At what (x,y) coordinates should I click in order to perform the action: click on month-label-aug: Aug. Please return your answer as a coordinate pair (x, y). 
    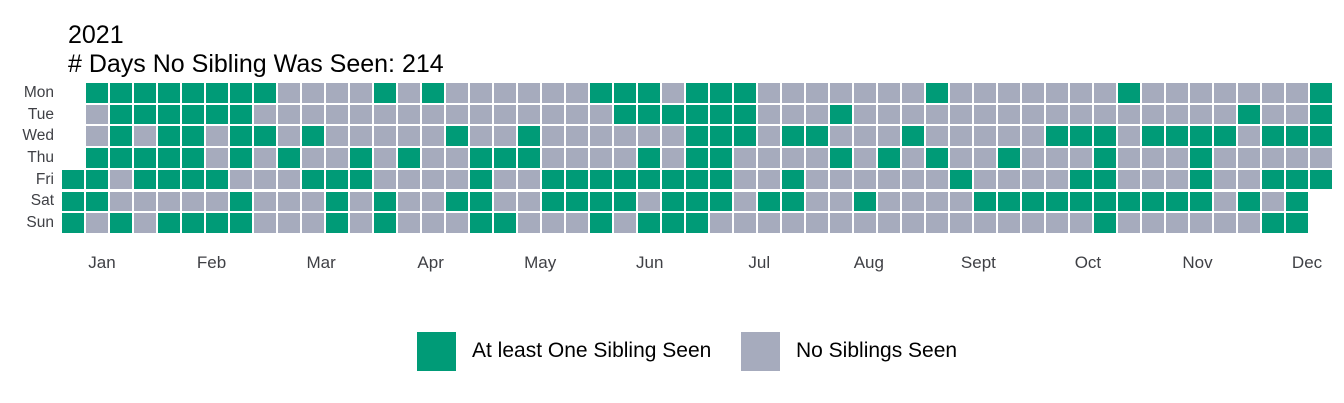
    Looking at the image, I should click on (868, 262).